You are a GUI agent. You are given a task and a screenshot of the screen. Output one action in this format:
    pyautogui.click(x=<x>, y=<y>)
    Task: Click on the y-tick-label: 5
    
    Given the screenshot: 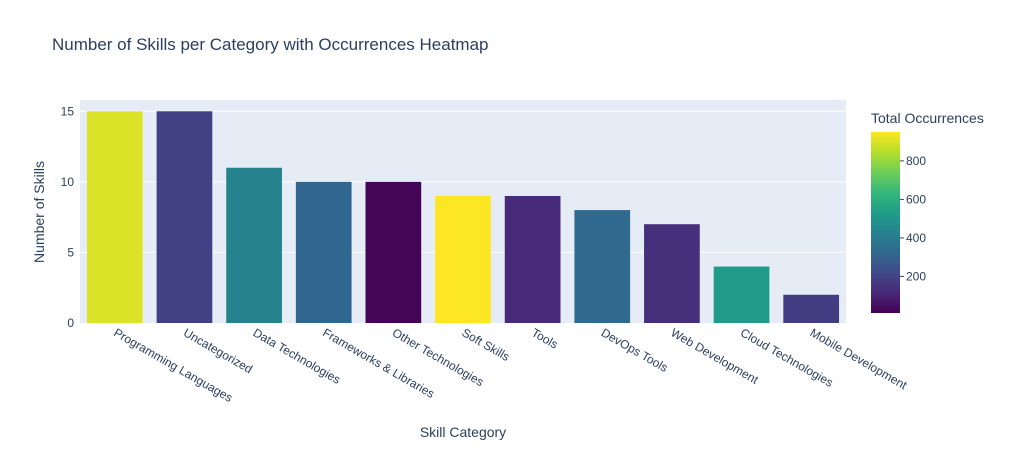 What is the action you would take?
    pyautogui.click(x=70, y=252)
    